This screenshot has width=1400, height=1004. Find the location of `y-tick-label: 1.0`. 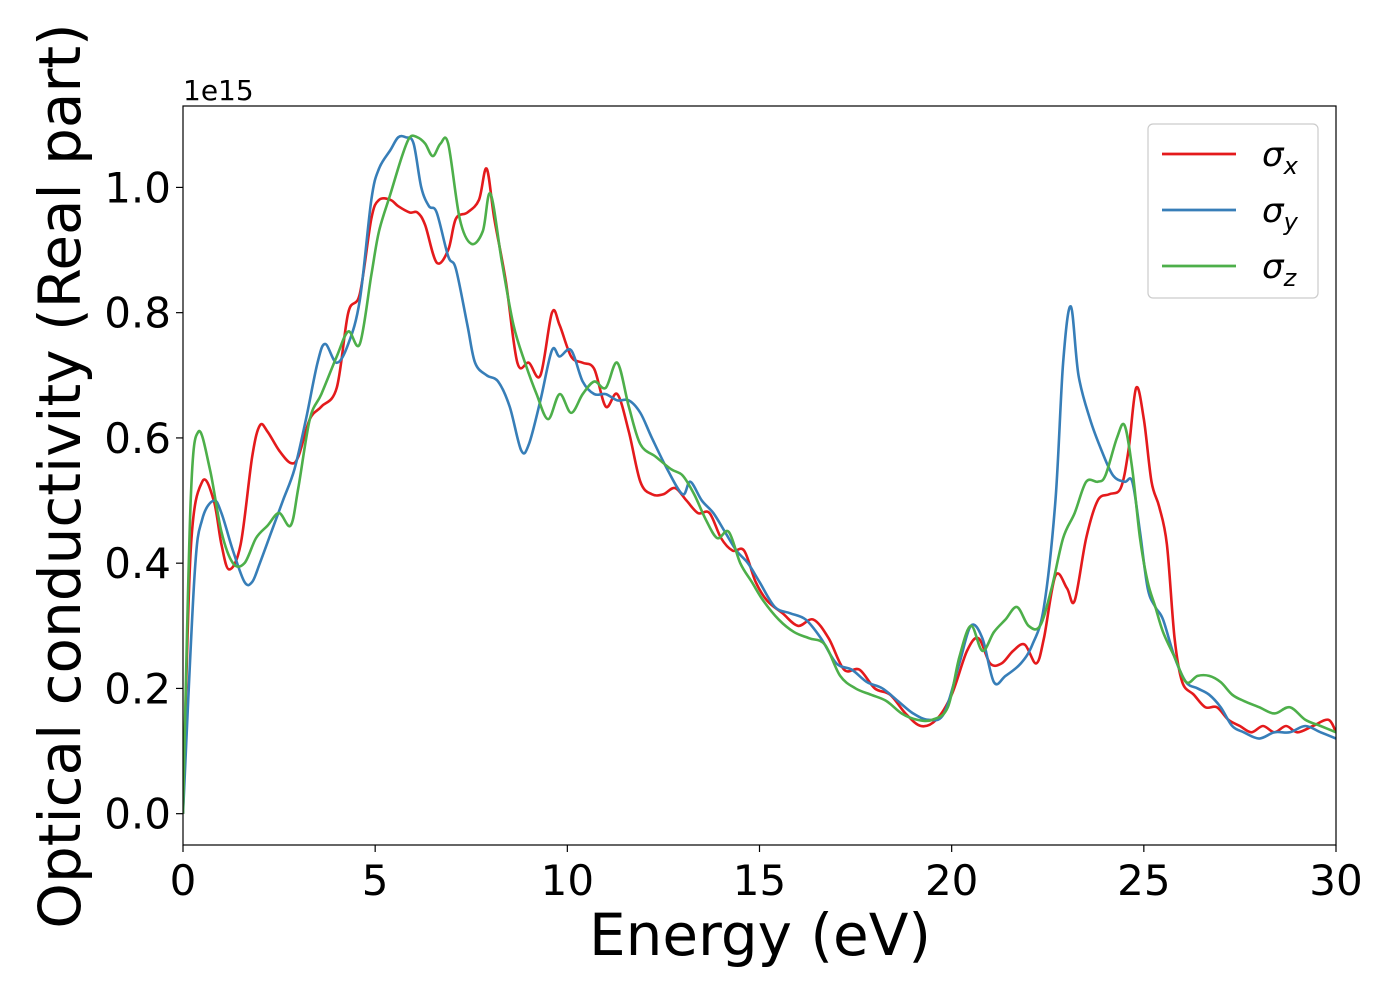

y-tick-label: 1.0 is located at coordinates (137, 187).